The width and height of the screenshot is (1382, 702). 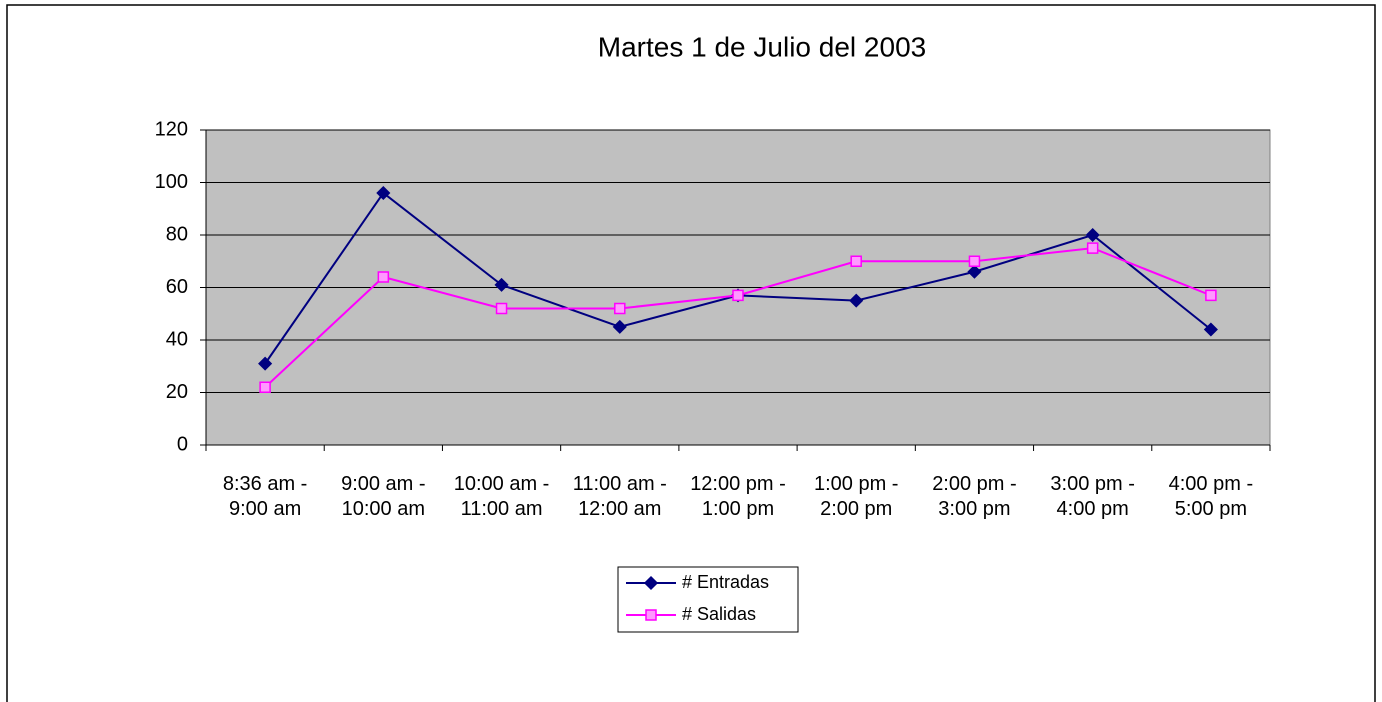 What do you see at coordinates (177, 392) in the screenshot?
I see `y-tick-label: 20` at bounding box center [177, 392].